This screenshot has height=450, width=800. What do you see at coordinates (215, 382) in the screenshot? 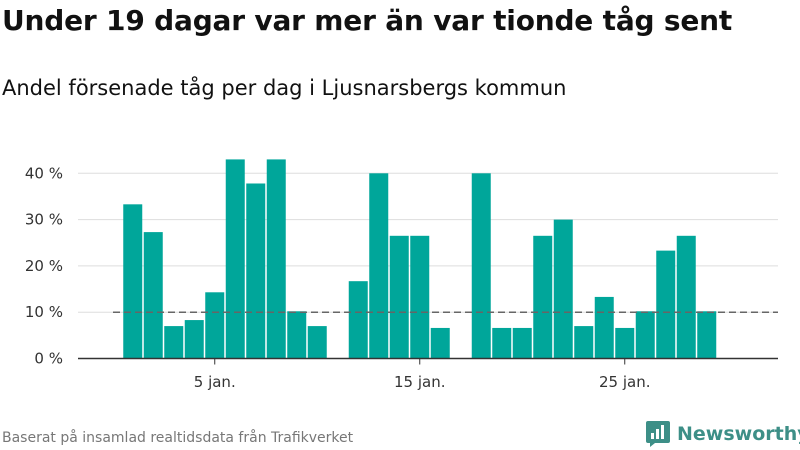
I see `x-tick-label: 5 jan.` at bounding box center [215, 382].